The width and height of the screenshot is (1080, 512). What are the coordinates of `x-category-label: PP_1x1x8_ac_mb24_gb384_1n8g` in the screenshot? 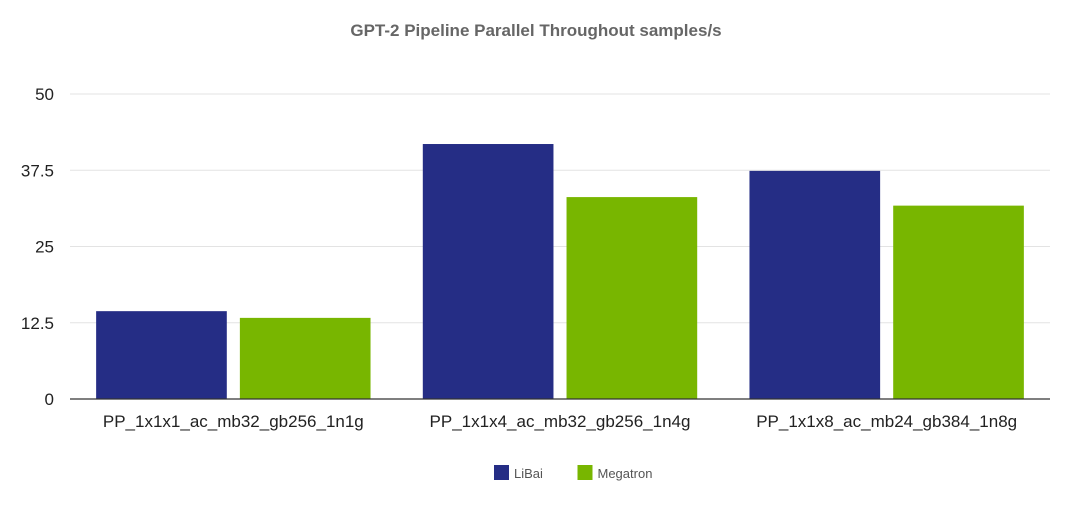 It's located at (886, 421).